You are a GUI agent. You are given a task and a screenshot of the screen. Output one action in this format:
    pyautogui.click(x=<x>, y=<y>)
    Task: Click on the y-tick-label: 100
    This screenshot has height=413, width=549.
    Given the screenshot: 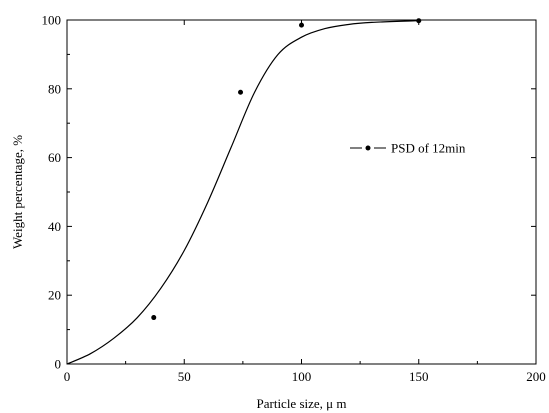 What is the action you would take?
    pyautogui.click(x=52, y=20)
    